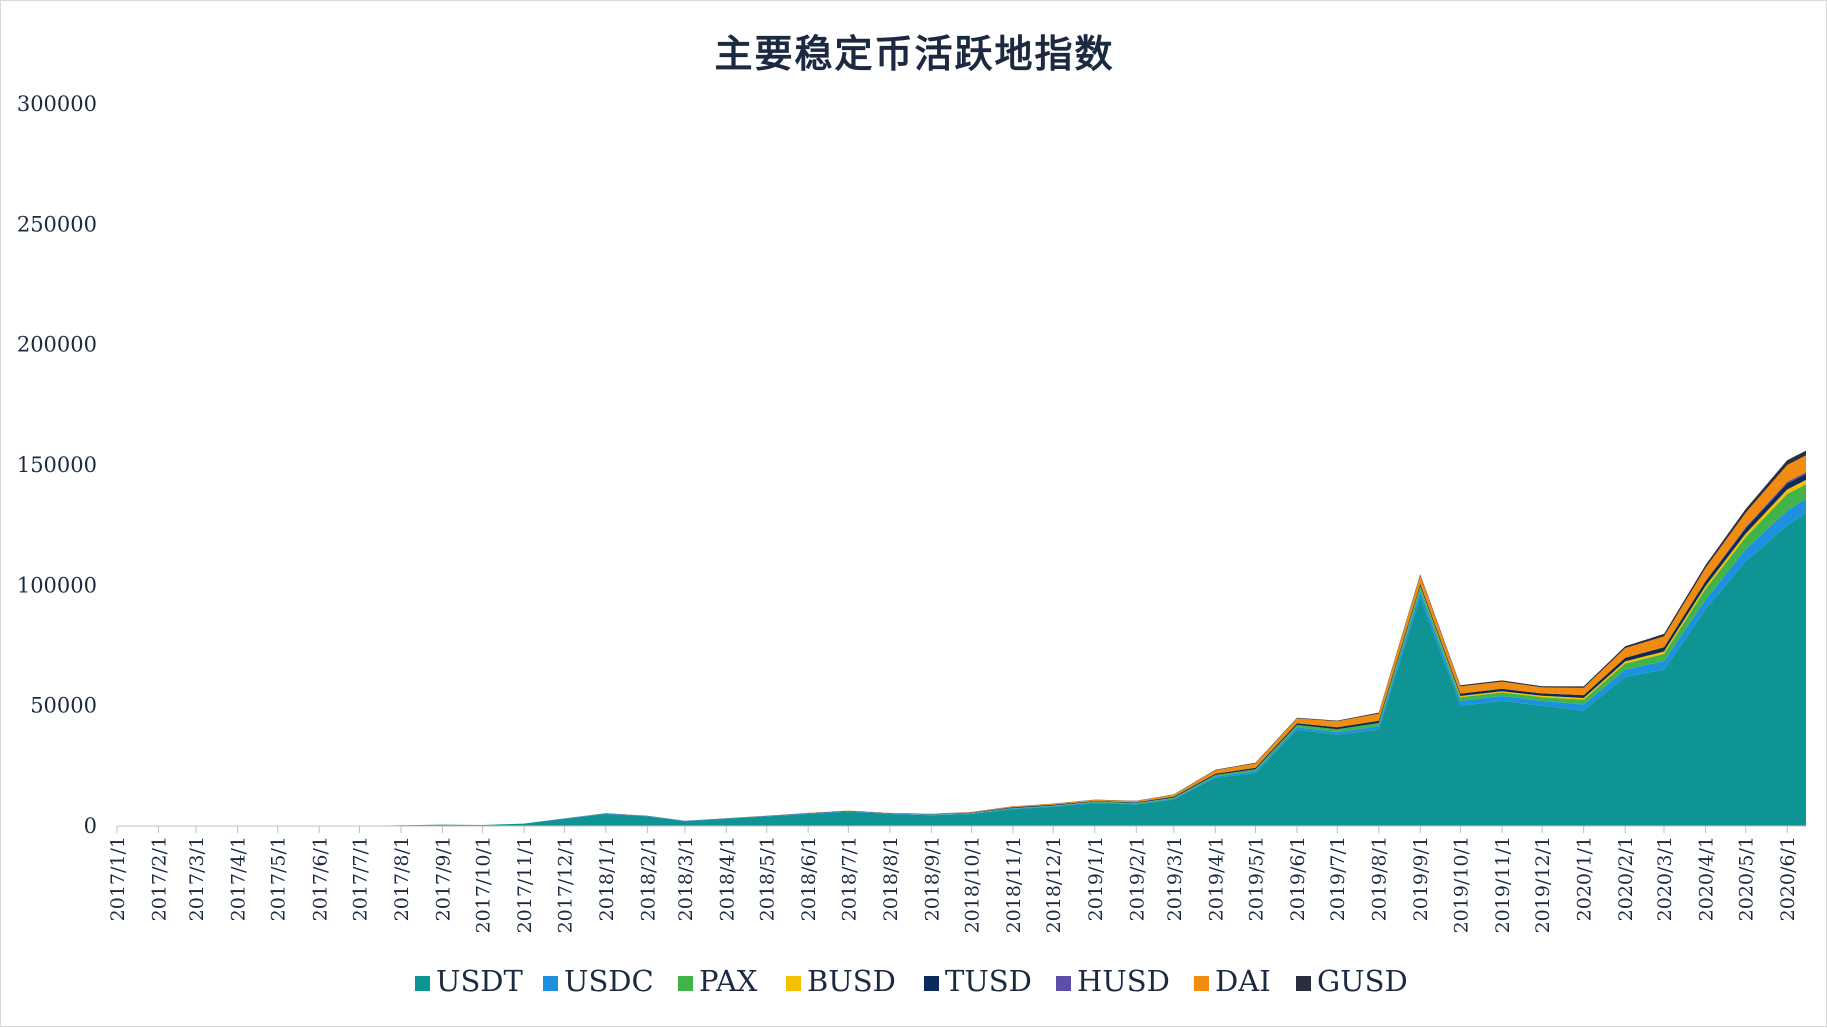 This screenshot has height=1028, width=1827. Describe the element at coordinates (1257, 878) in the screenshot. I see `x-tick-label: 2019/5/1` at that location.